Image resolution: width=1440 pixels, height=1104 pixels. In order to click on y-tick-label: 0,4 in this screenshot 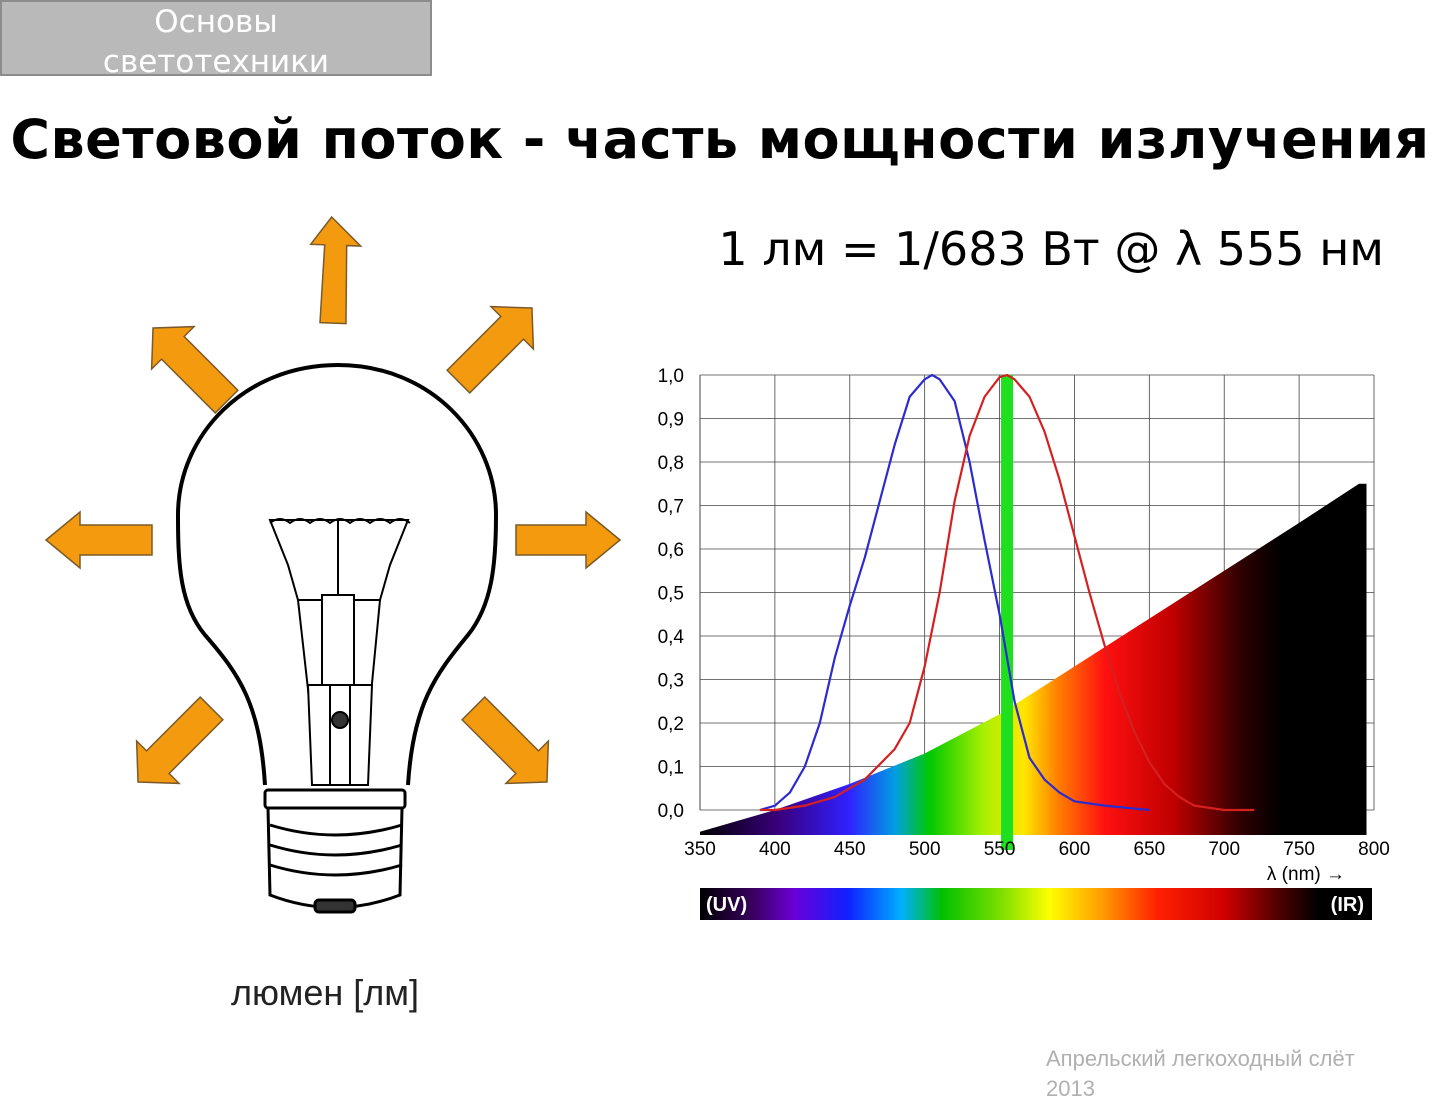, I will do `click(671, 637)`.